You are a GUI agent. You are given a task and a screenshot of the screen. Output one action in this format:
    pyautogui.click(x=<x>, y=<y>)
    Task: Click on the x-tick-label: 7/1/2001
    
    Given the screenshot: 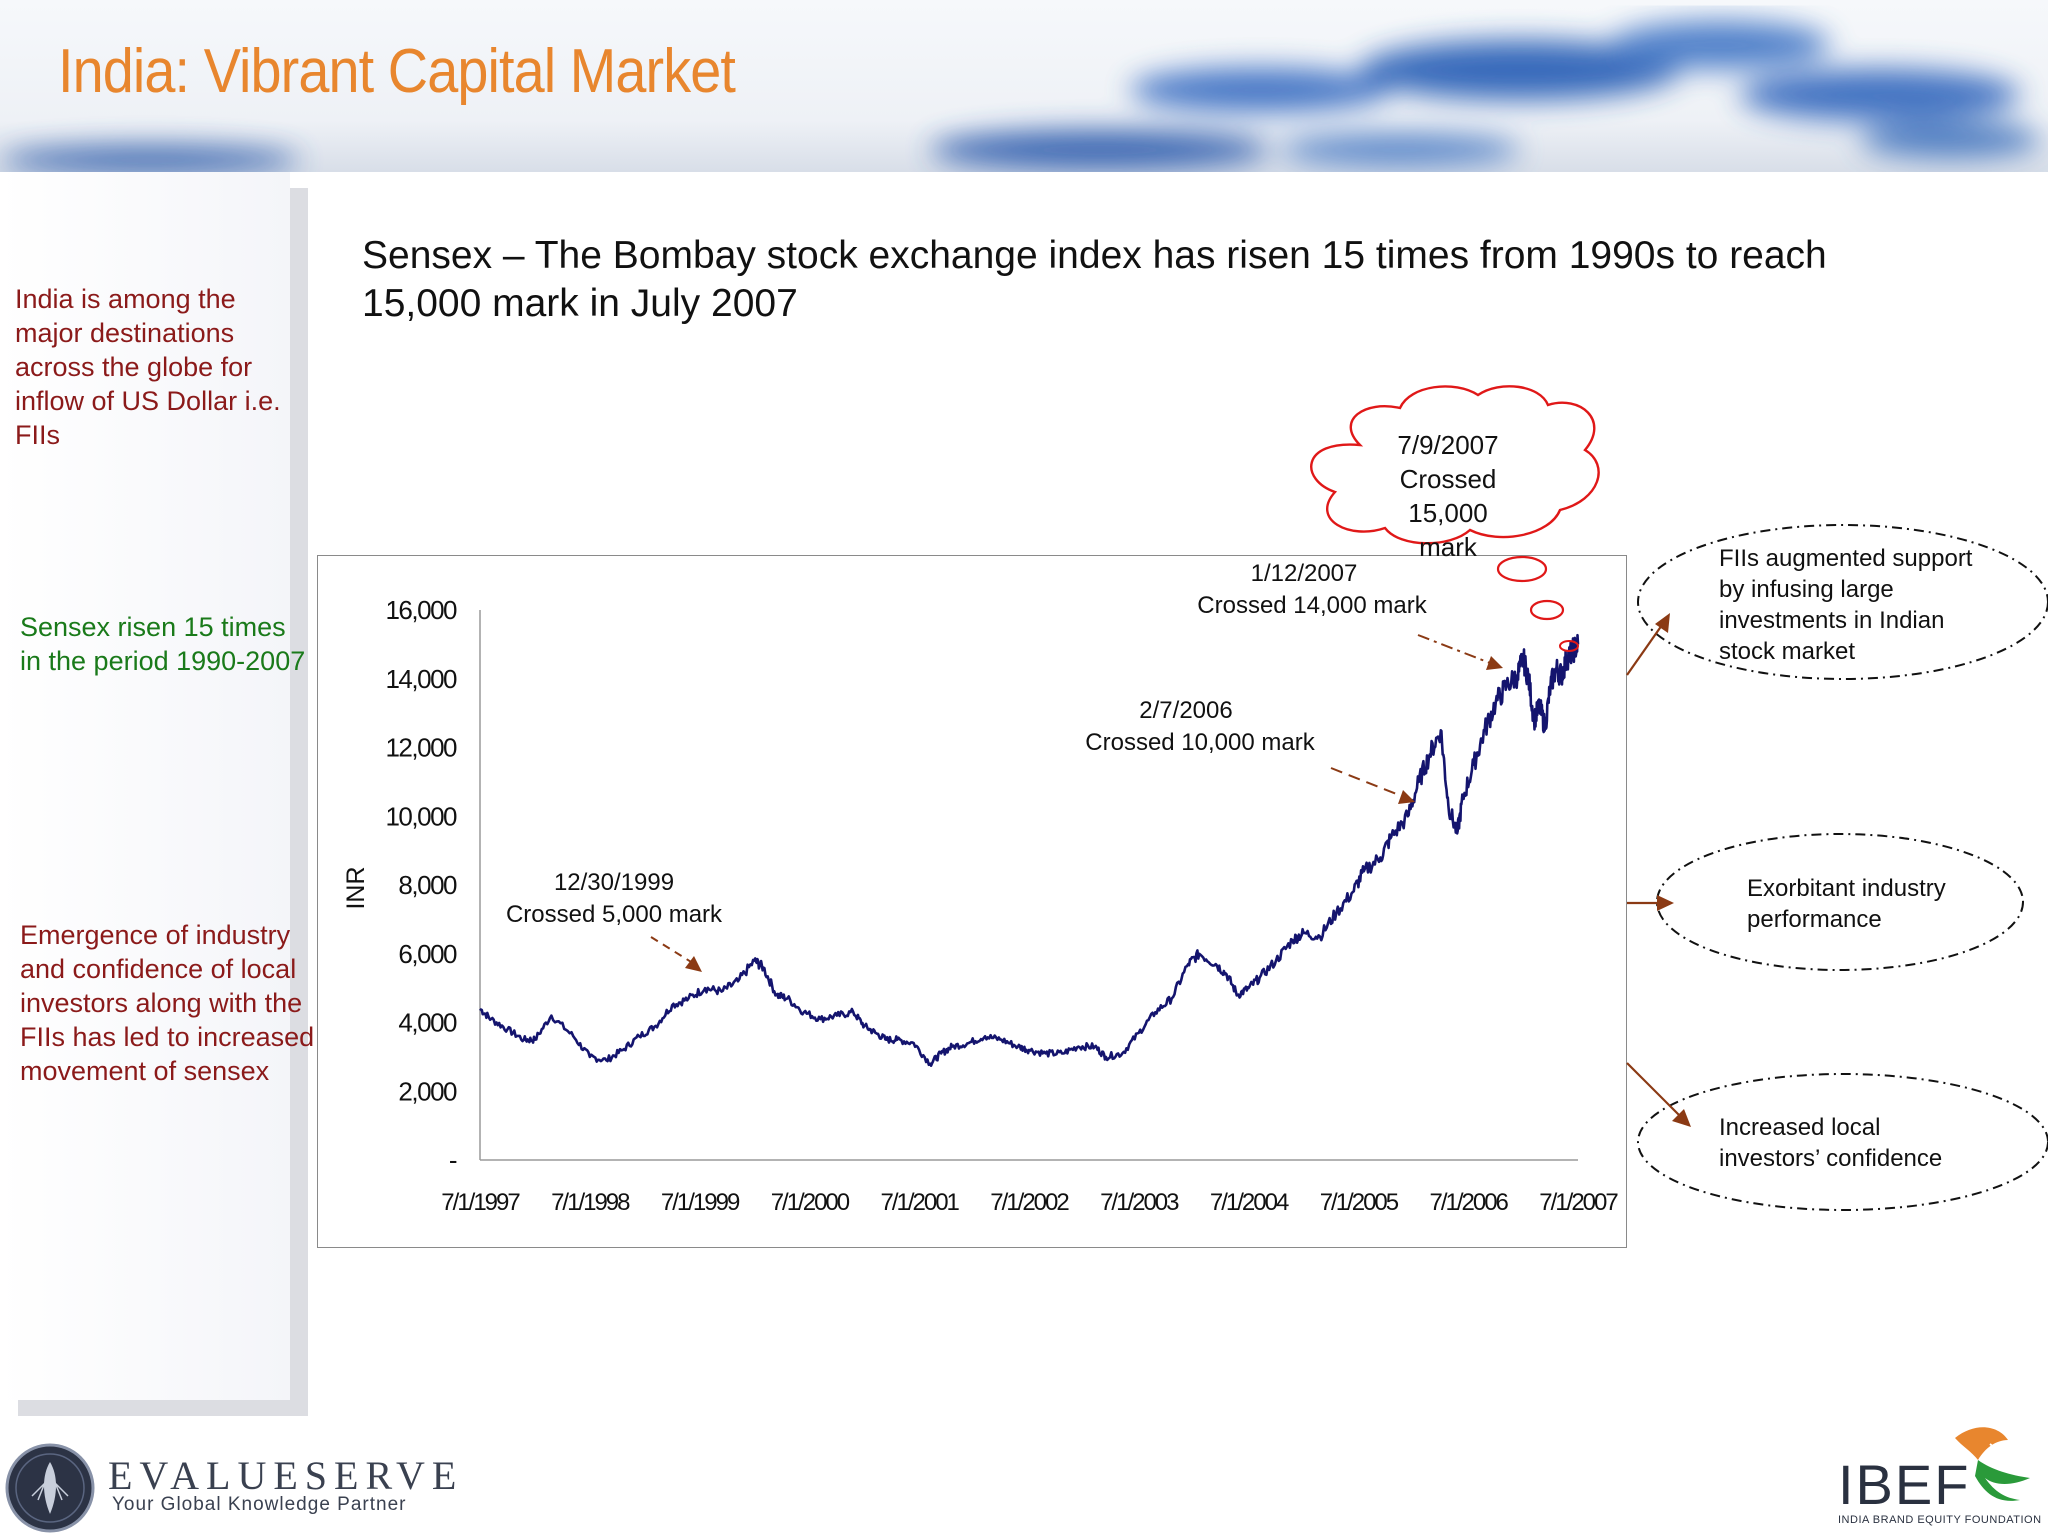 What is the action you would take?
    pyautogui.click(x=919, y=1202)
    